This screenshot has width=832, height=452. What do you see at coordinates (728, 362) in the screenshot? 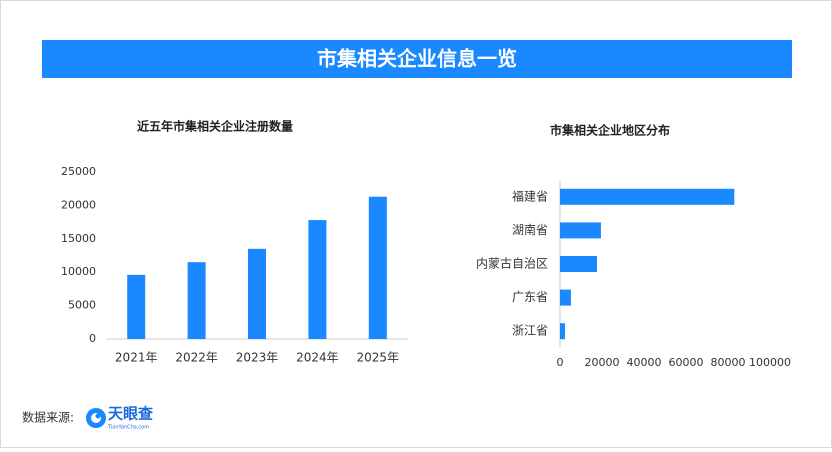
I see `x-tick-label: 80000` at bounding box center [728, 362].